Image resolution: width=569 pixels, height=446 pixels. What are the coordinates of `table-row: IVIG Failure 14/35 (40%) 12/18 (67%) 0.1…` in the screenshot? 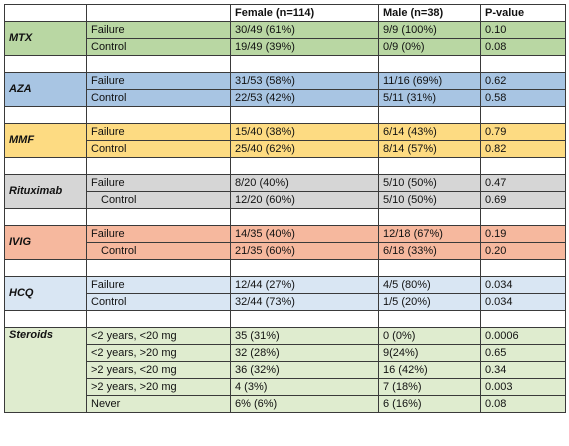 It's located at (285, 242).